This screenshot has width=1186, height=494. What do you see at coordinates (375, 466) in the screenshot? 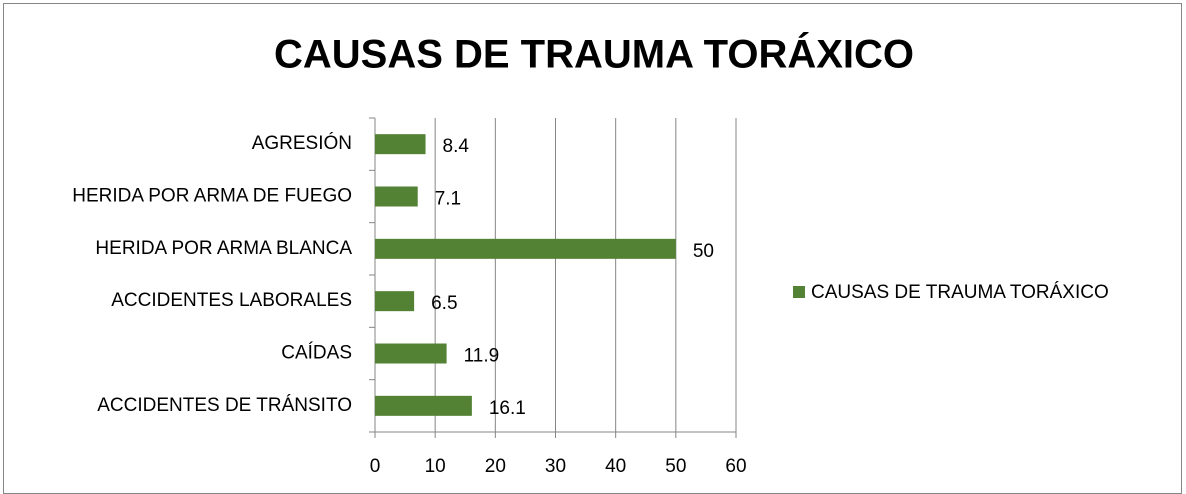
I see `x-tick-label: 0` at bounding box center [375, 466].